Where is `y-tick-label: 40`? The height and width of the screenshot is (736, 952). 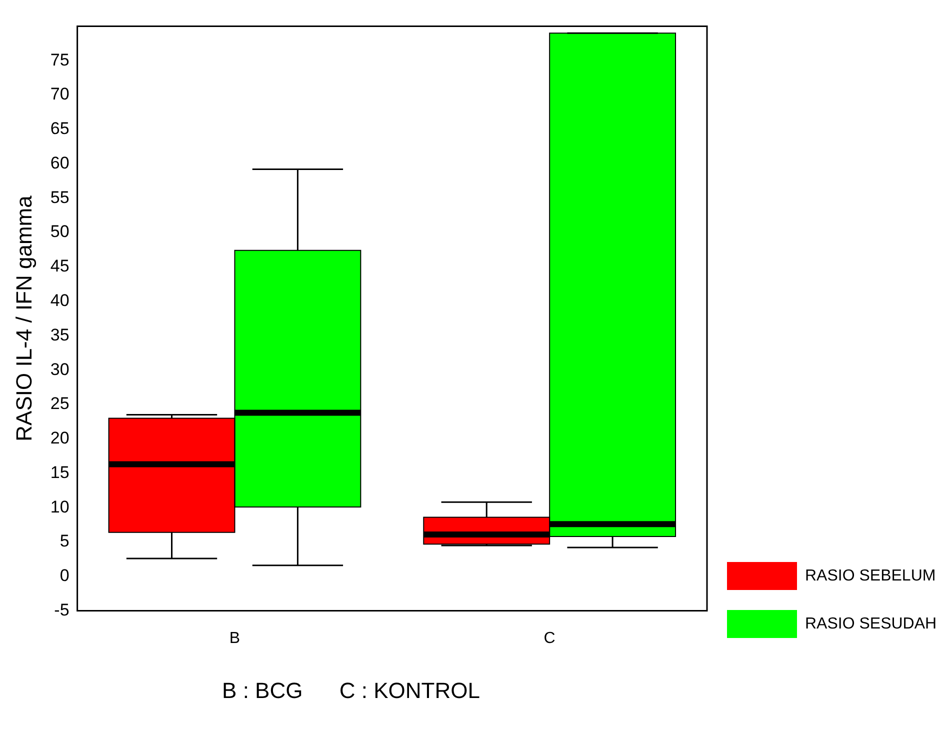
y-tick-label: 40 is located at coordinates (60, 300).